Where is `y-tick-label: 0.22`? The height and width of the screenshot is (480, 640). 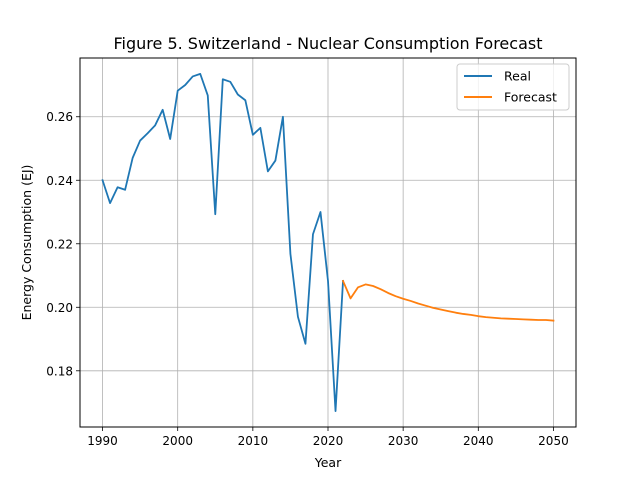
y-tick-label: 0.22 is located at coordinates (59, 244).